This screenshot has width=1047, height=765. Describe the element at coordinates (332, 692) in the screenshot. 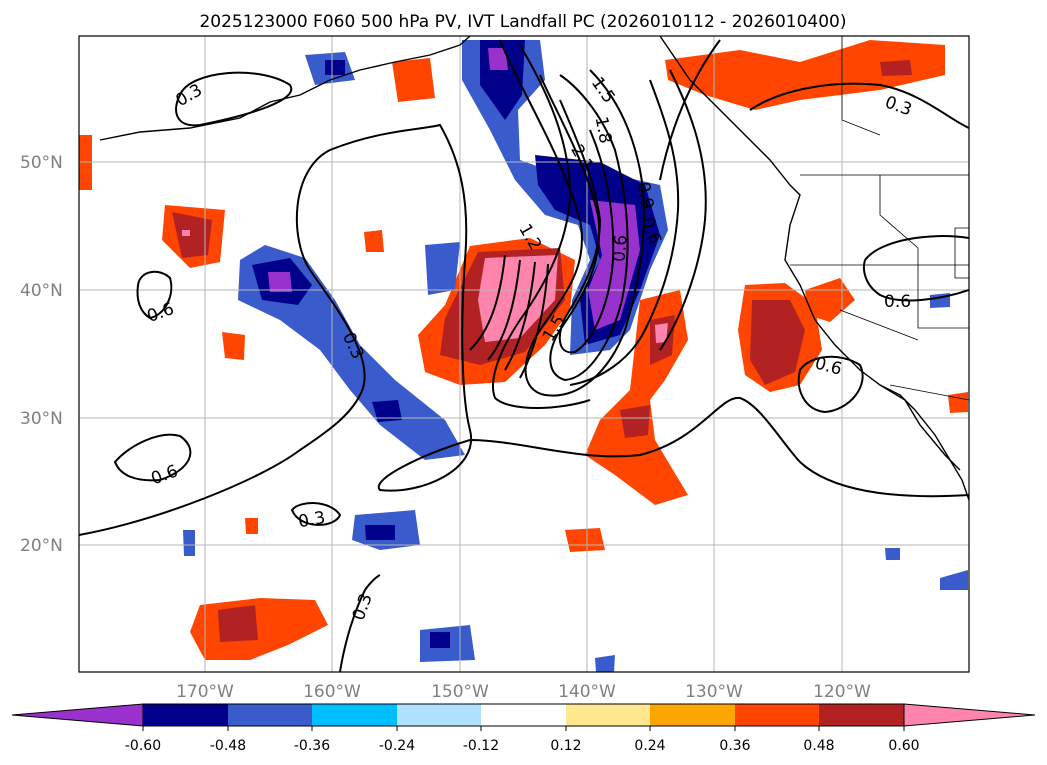

I see `lon-label-160w: 160°W` at that location.